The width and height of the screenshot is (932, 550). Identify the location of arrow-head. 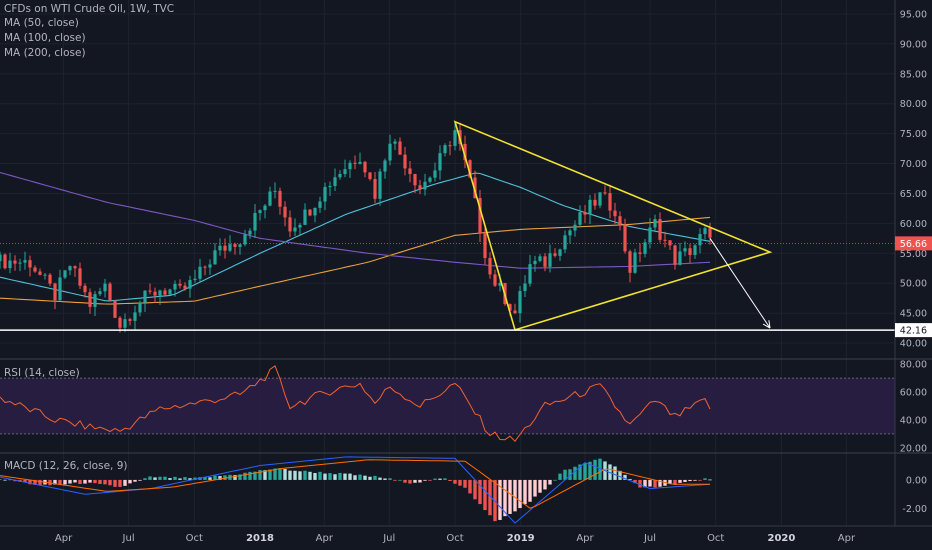
(769, 324).